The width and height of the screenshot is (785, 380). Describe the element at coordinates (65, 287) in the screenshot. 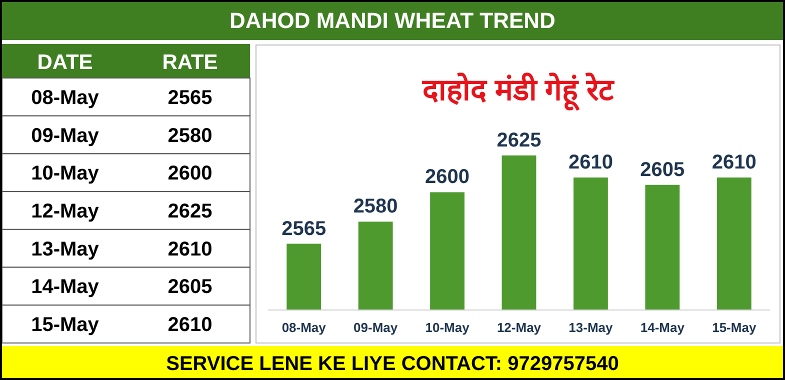

I see `category-label: 14-May` at that location.